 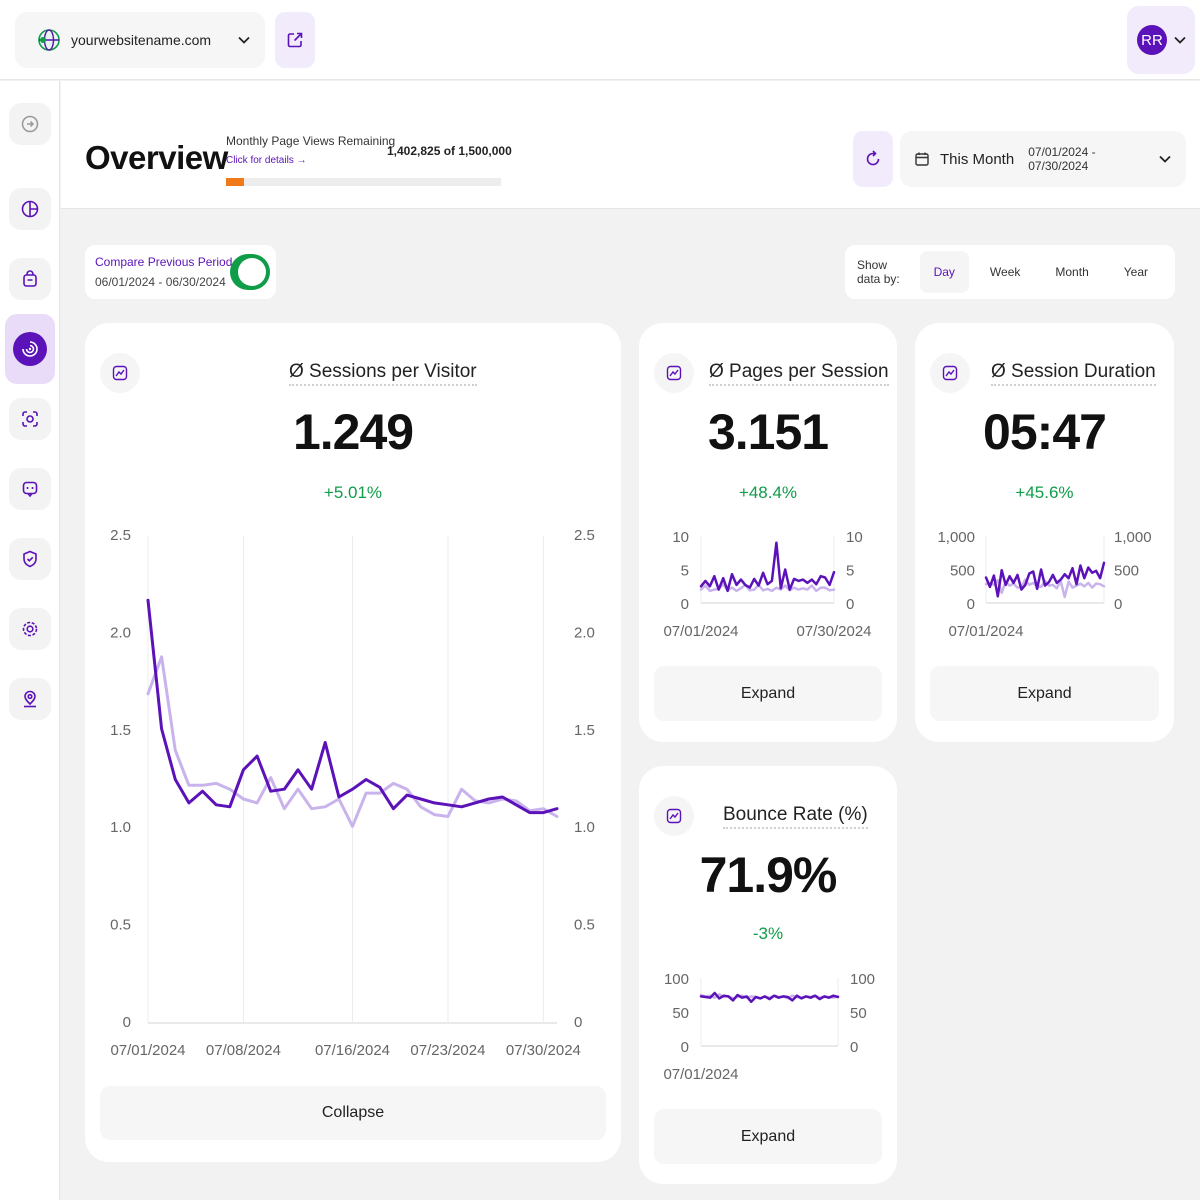 I want to click on sidebar-item-security, so click(x=30, y=559).